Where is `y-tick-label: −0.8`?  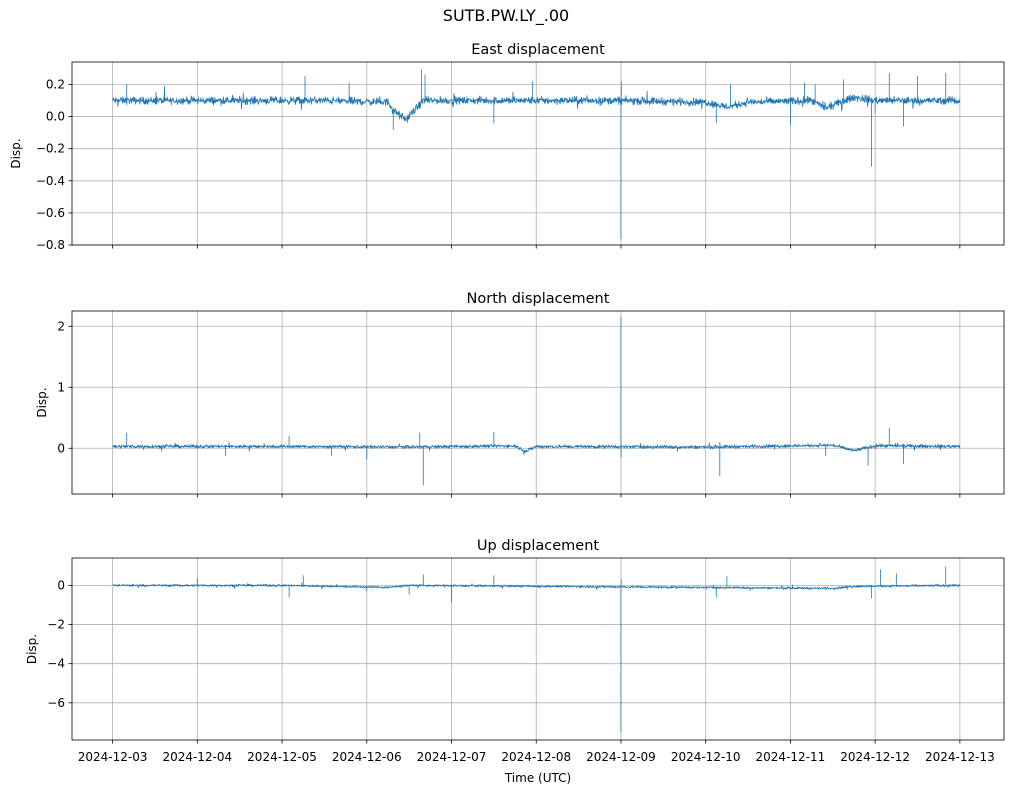
y-tick-label: −0.8 is located at coordinates (50, 245).